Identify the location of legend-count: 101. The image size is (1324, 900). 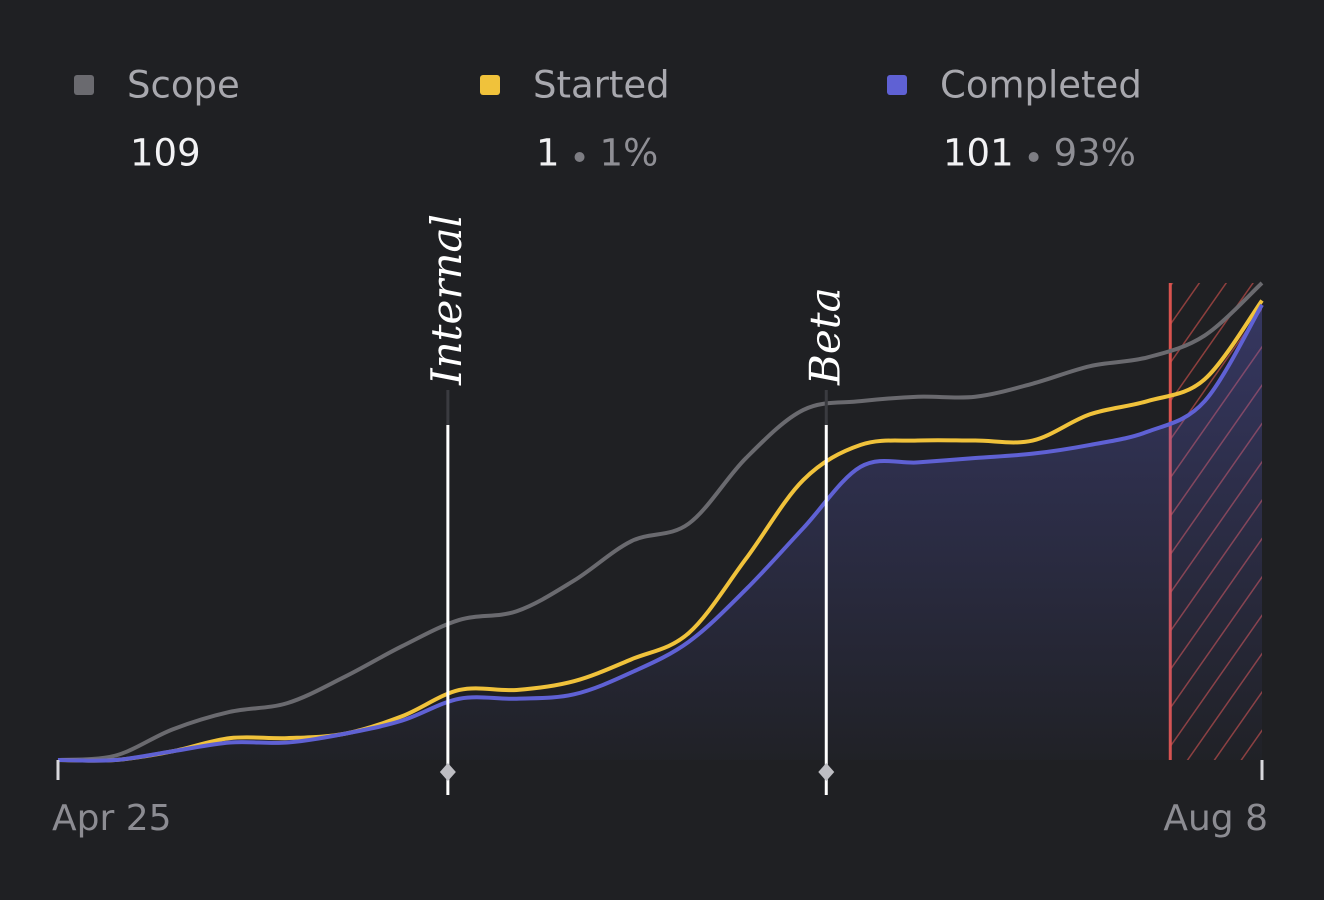
(978, 153).